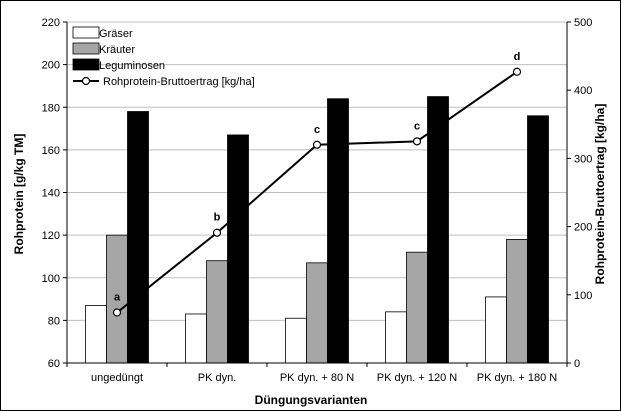 This screenshot has width=621, height=411. Describe the element at coordinates (577, 364) in the screenshot. I see `y2-tick-label: 0` at that location.